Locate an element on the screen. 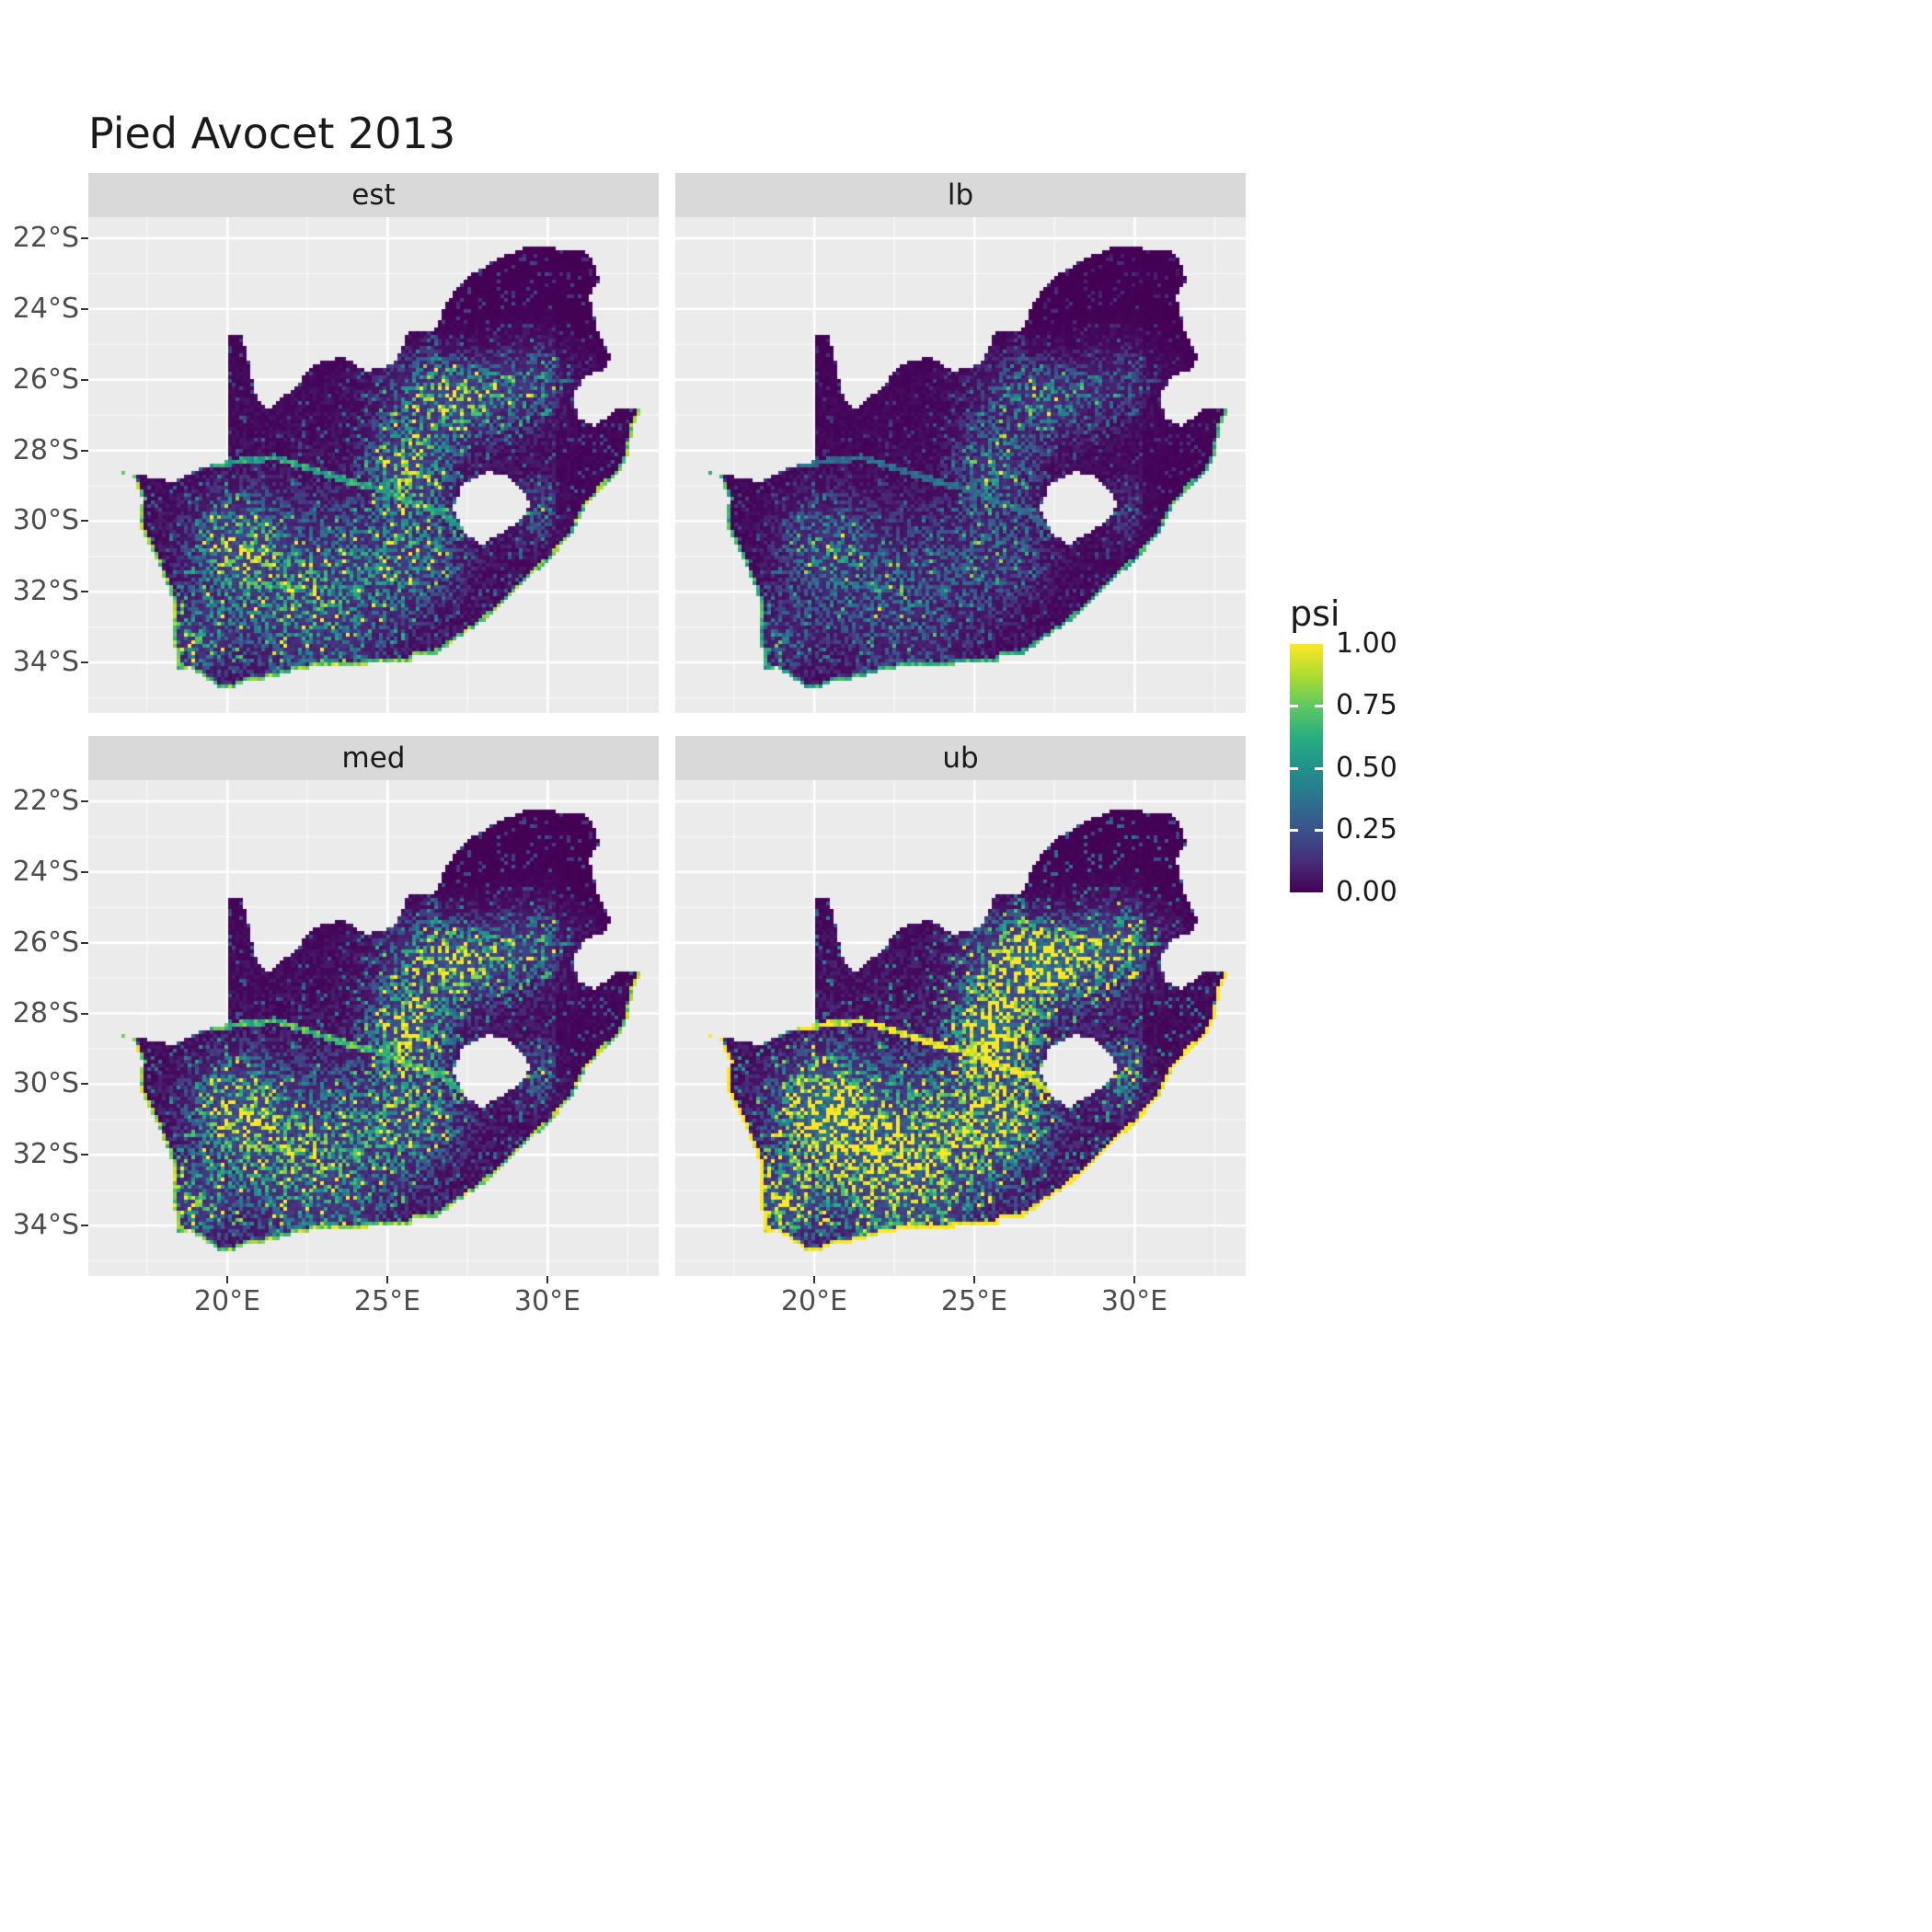 This screenshot has height=1932, width=1932. facet-map-med is located at coordinates (373, 1028).